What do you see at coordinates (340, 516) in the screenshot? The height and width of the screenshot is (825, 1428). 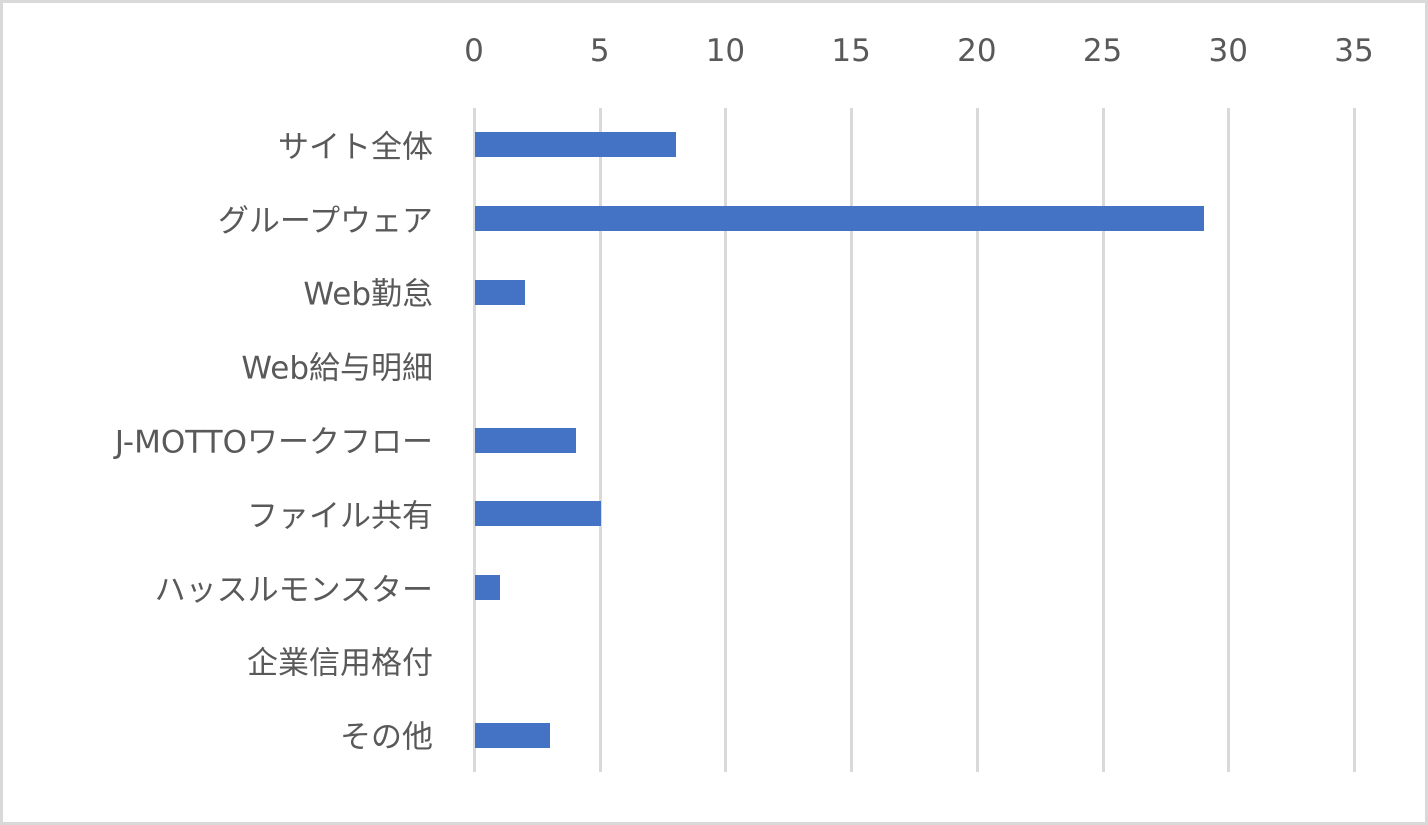 I see `category-label: ファイル共有` at bounding box center [340, 516].